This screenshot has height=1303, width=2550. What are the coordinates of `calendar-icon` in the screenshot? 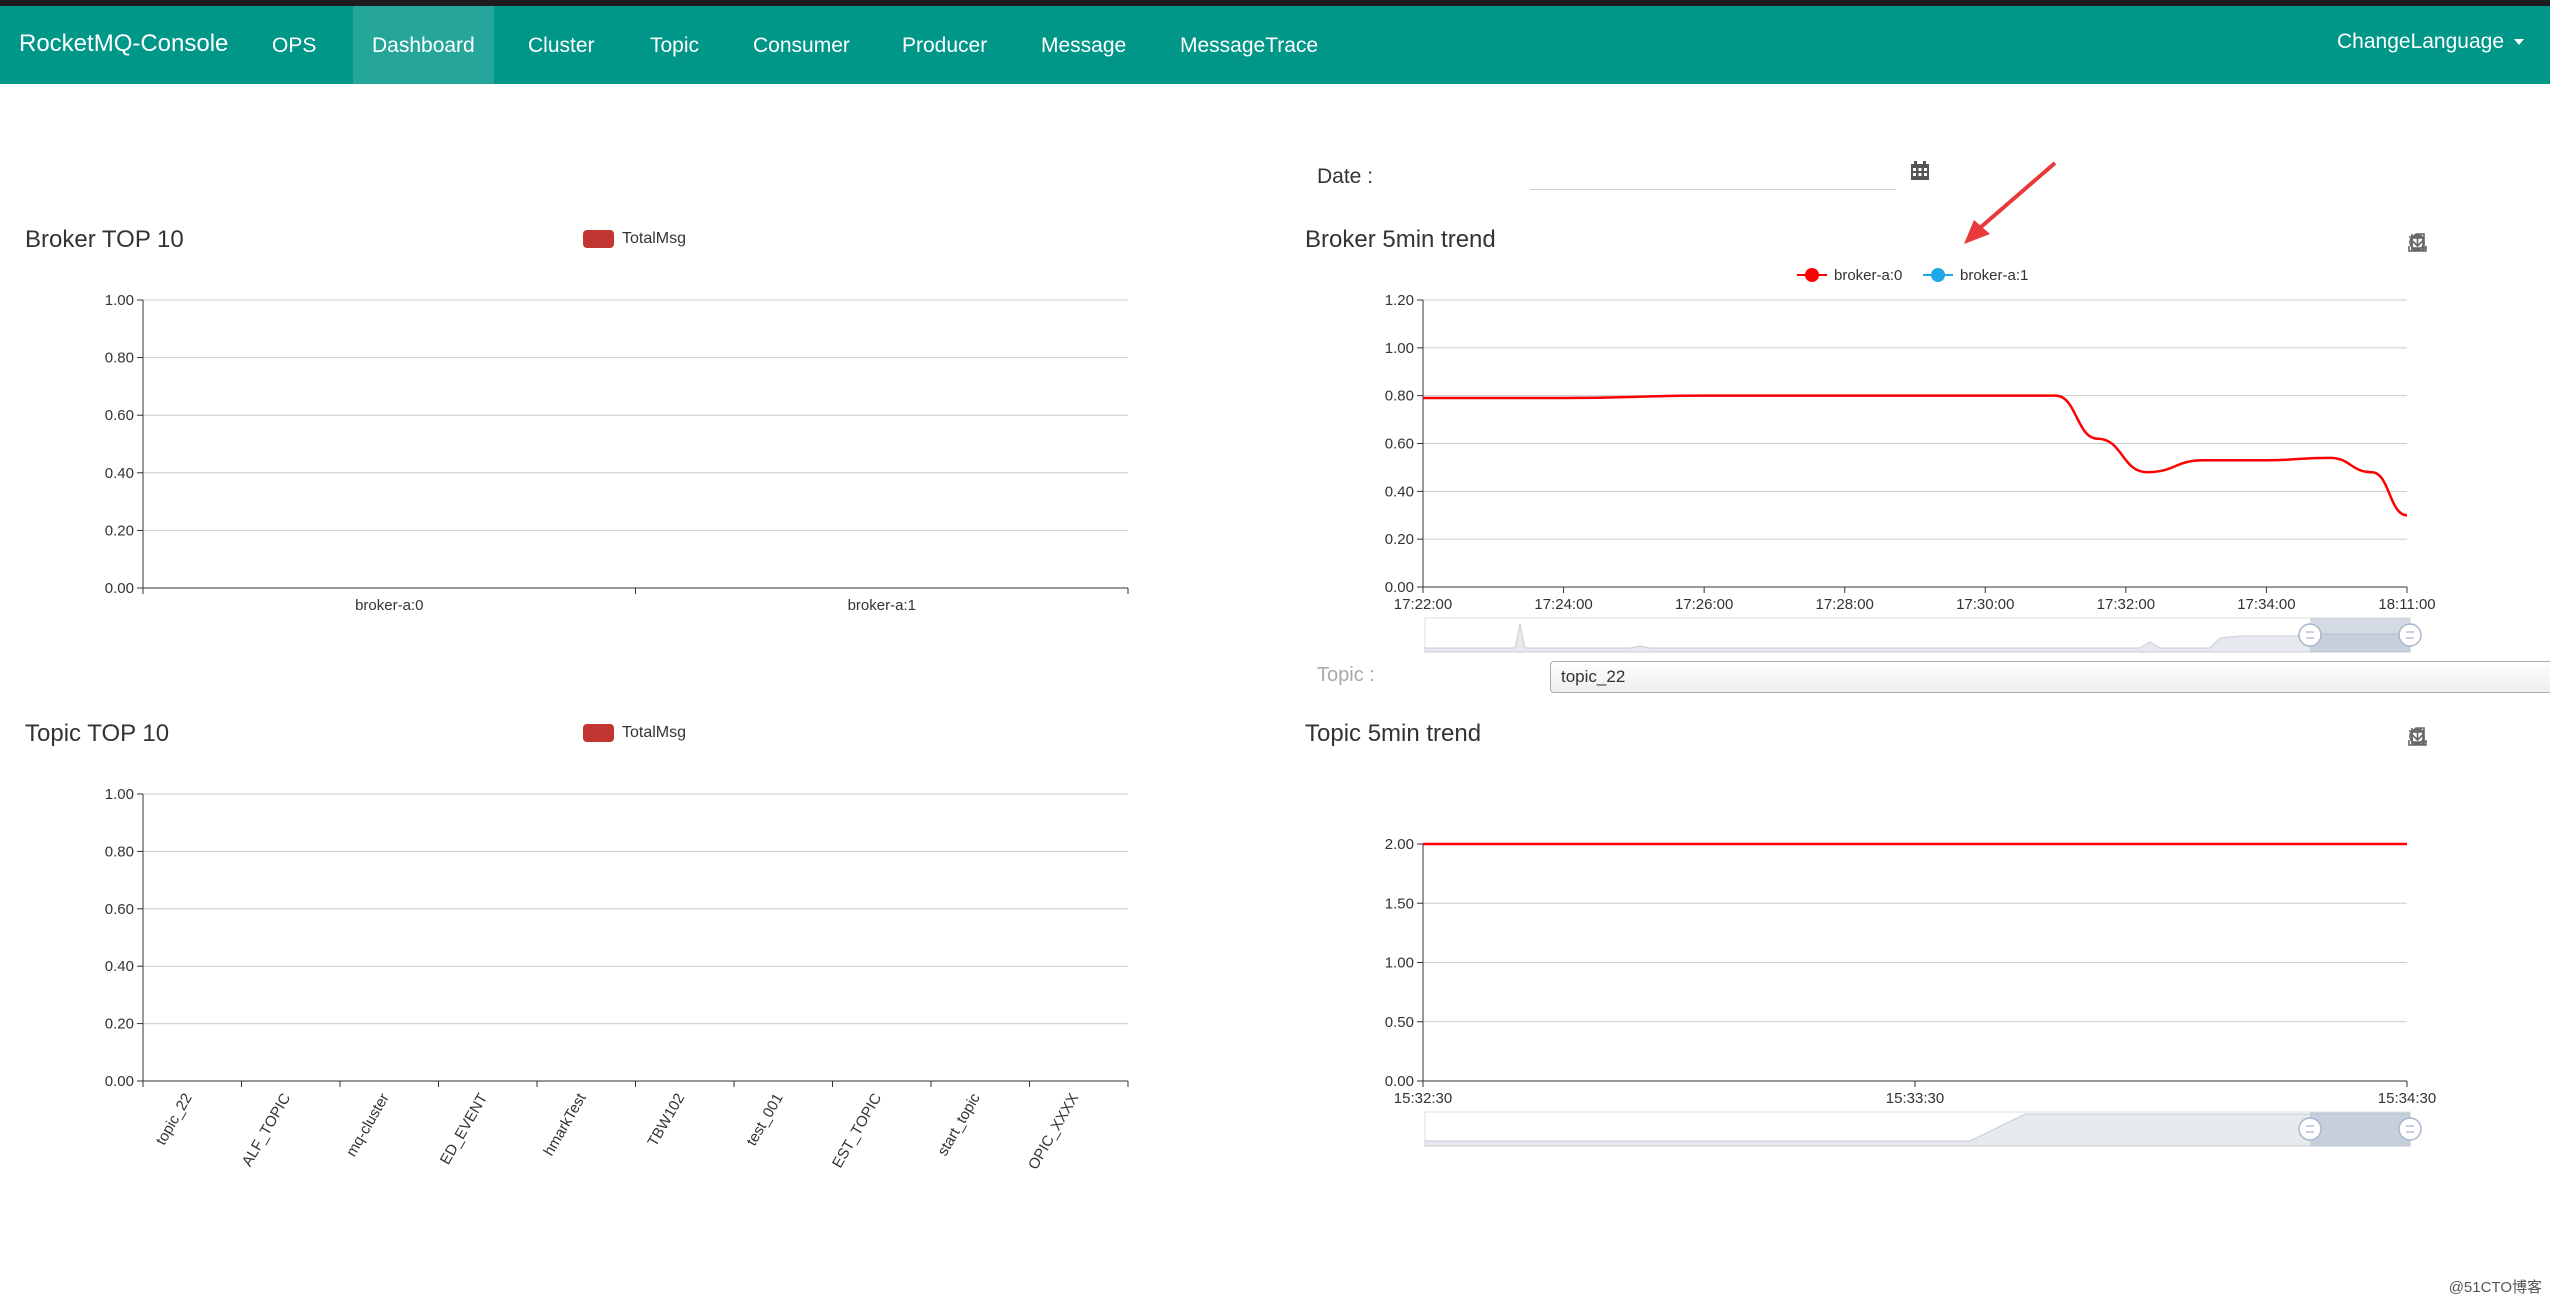 It's located at (1920, 170).